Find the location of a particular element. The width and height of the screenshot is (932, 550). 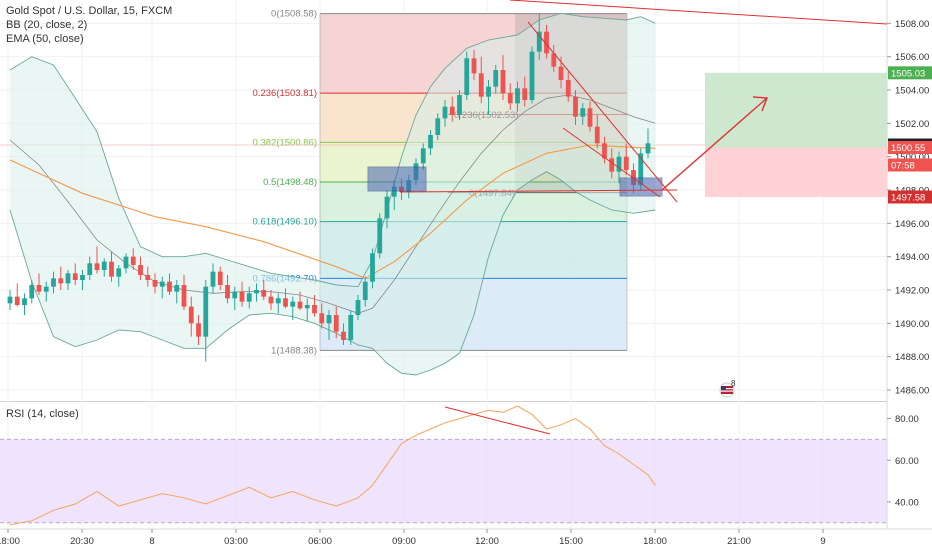

ema-legend: EMA (50, close) is located at coordinates (45, 39).